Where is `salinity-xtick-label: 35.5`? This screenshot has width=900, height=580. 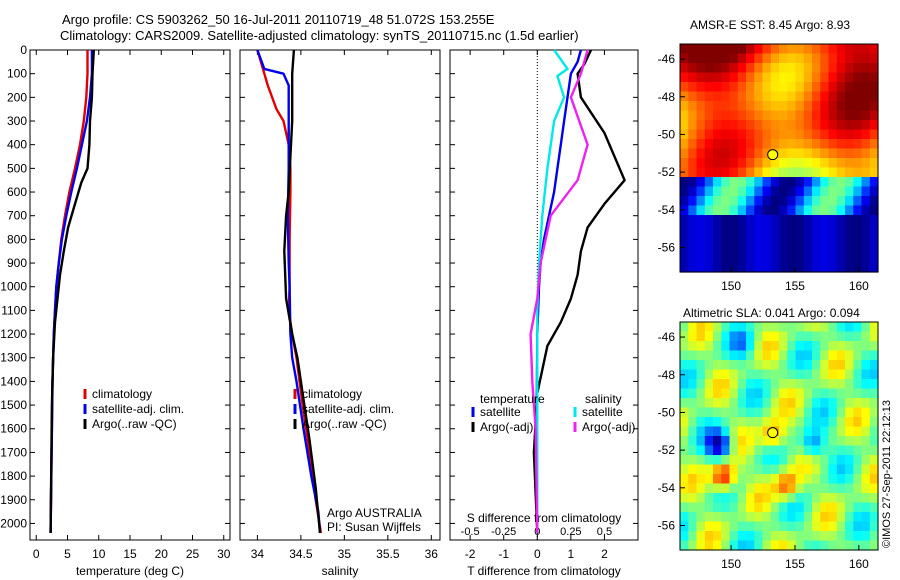 salinity-xtick-label: 35.5 is located at coordinates (388, 554).